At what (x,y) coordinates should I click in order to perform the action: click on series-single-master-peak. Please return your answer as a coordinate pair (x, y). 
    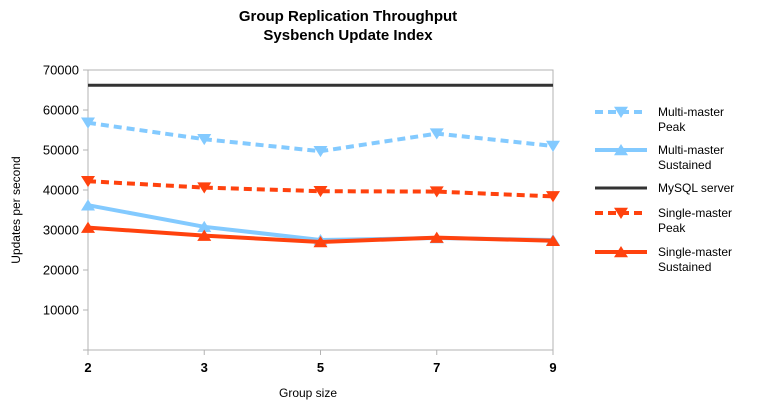
    Looking at the image, I should click on (320, 189).